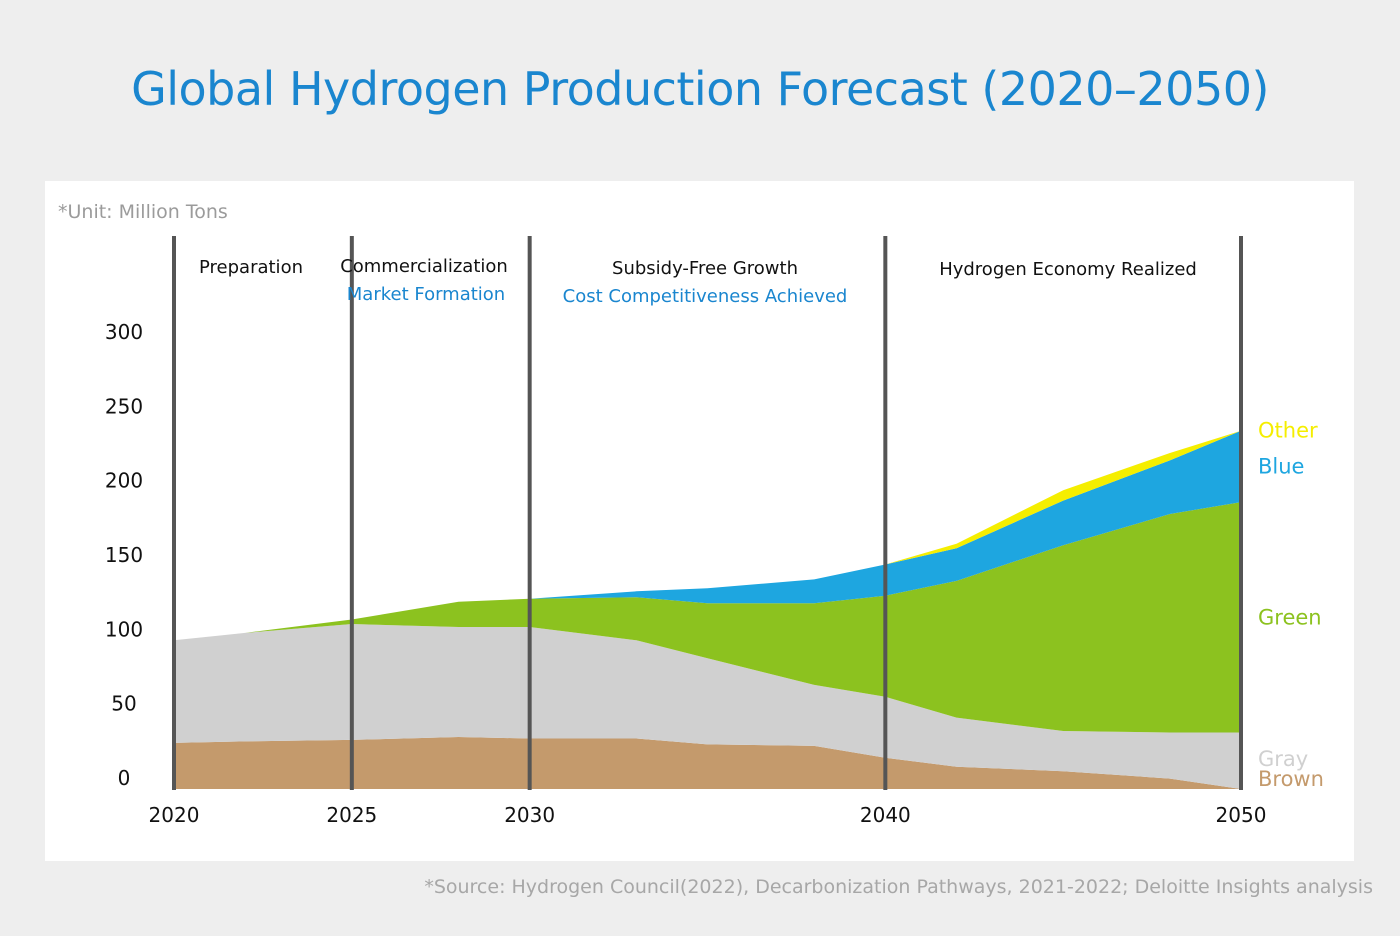 Image resolution: width=1400 pixels, height=936 pixels. I want to click on x-tick-label: 2030, so click(529, 815).